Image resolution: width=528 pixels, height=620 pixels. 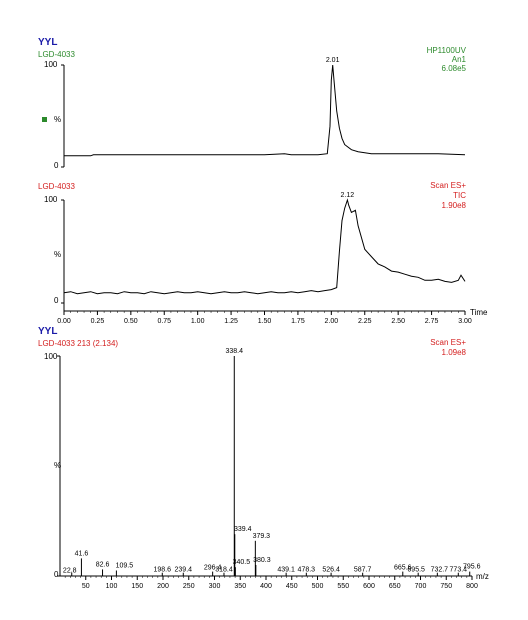 I want to click on panel1-intensity: 6.08e5, so click(x=453, y=68).